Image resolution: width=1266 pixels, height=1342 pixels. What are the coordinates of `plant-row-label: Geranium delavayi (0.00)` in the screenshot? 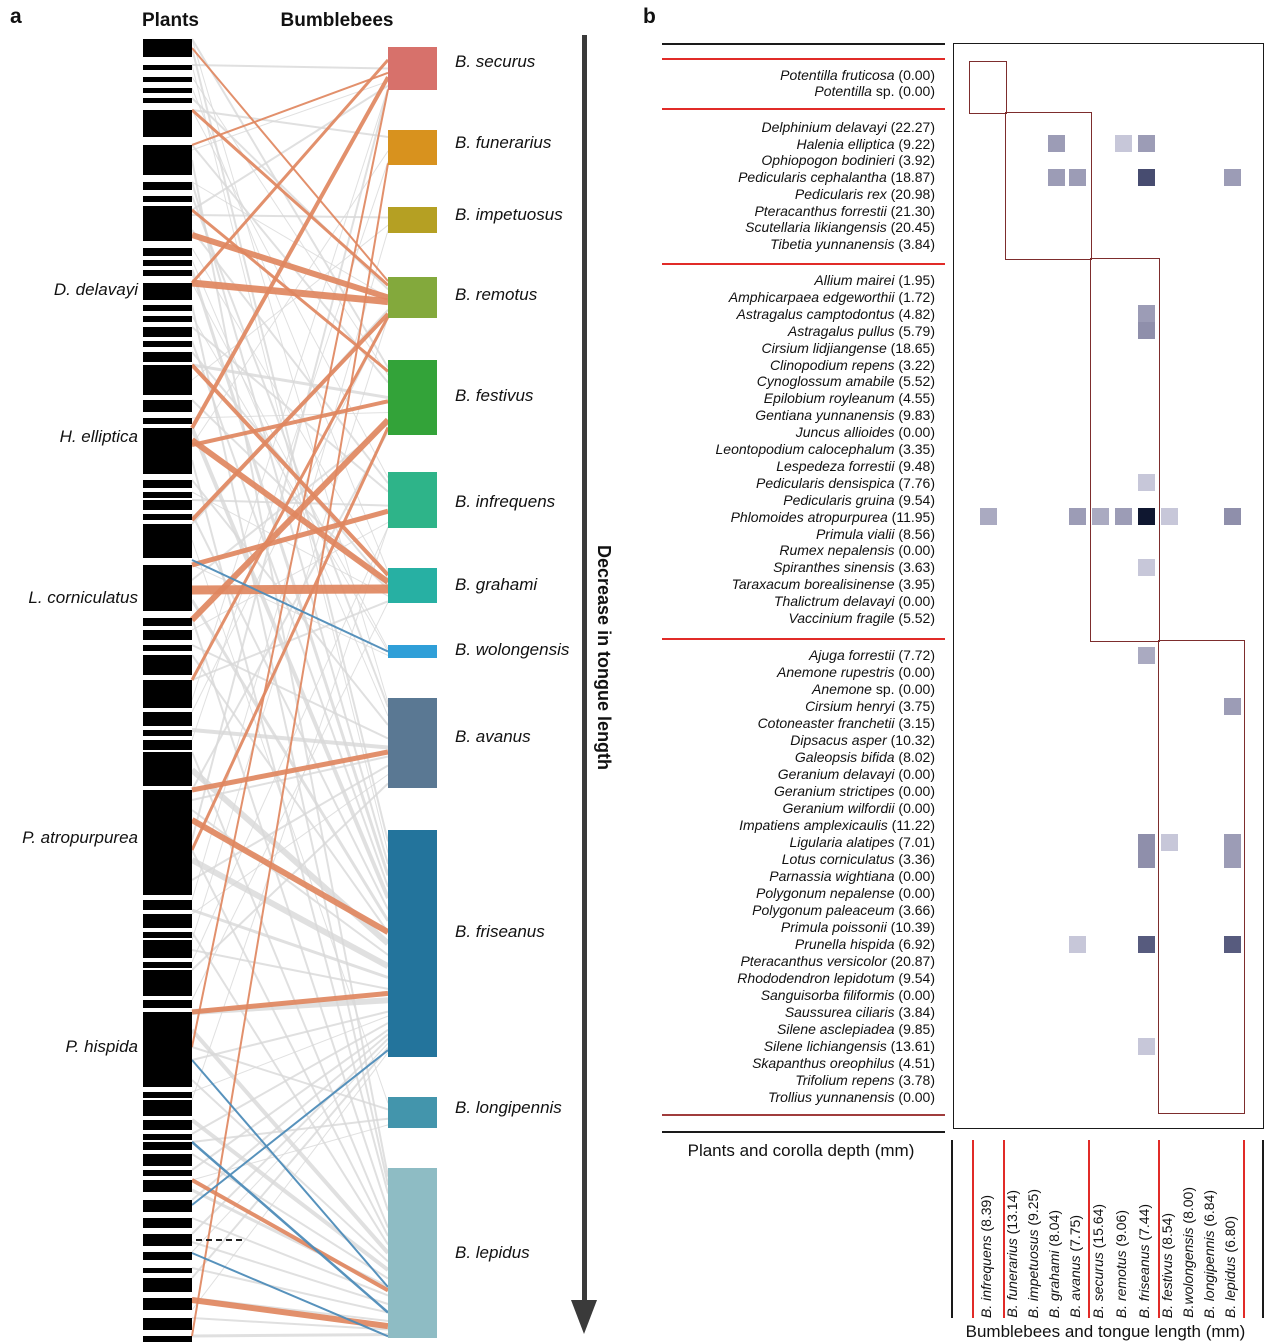 It's located at (856, 774).